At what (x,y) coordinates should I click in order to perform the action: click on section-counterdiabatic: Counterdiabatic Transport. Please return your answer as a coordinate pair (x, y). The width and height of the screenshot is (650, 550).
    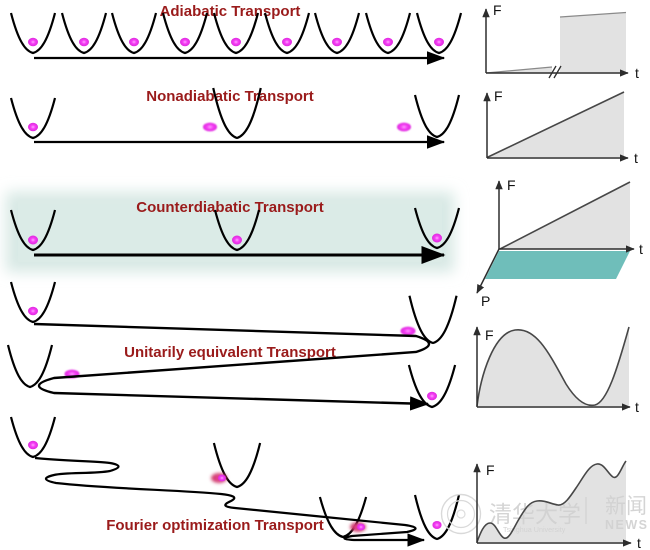
    Looking at the image, I should click on (235, 231).